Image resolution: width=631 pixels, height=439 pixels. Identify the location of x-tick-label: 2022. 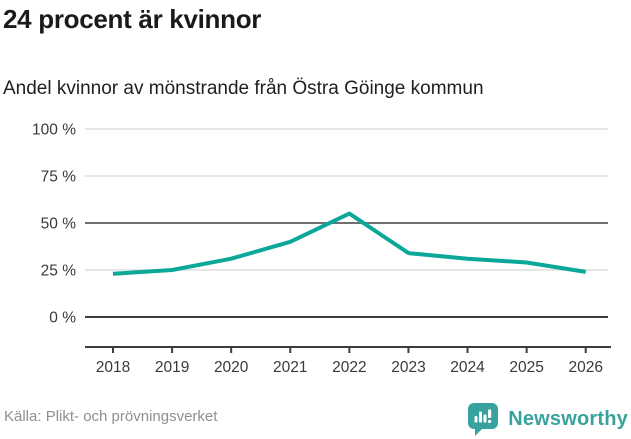
(349, 367).